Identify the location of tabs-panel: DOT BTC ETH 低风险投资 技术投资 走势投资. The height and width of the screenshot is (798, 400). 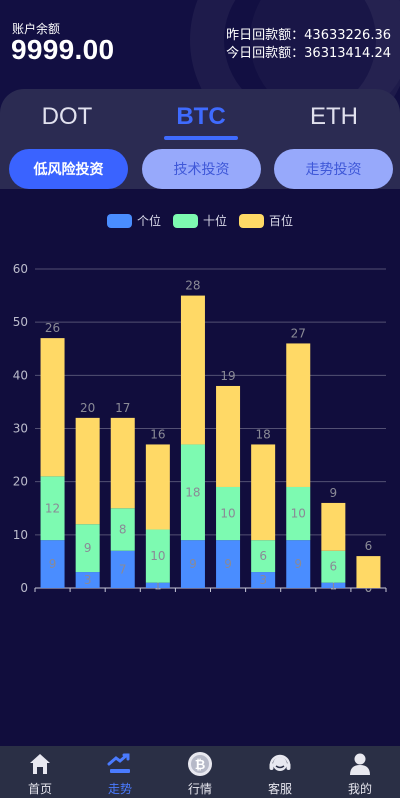
(200, 139).